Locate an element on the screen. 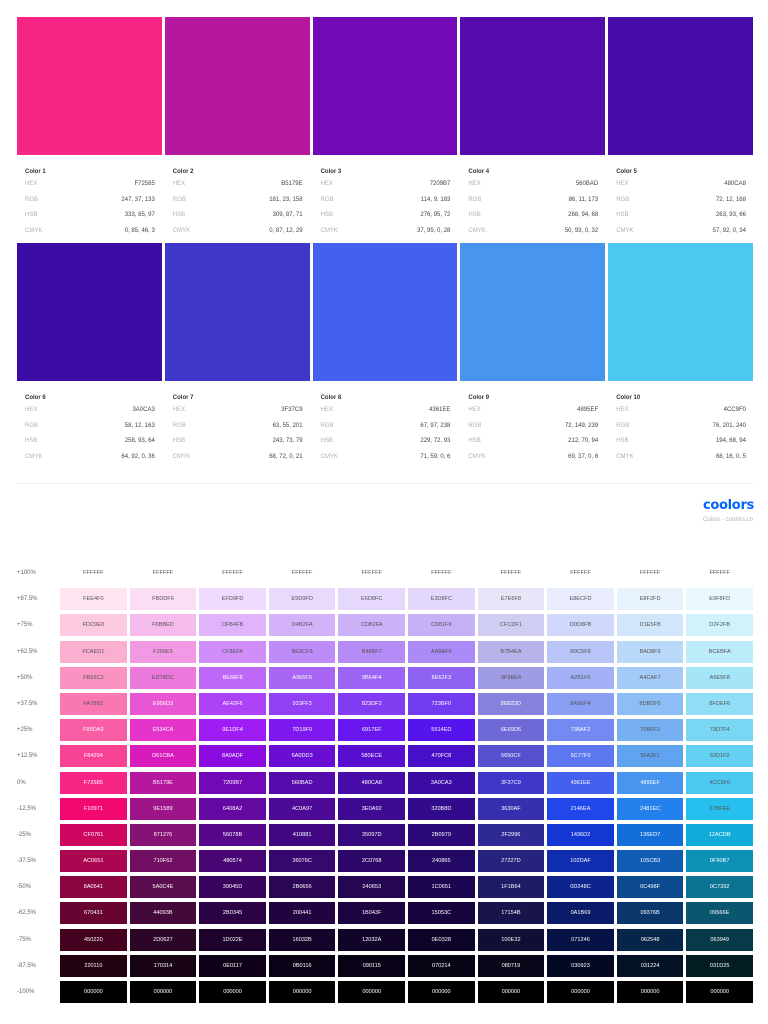 The image size is (768, 1024). shade-cell: E8ECFD is located at coordinates (580, 599).